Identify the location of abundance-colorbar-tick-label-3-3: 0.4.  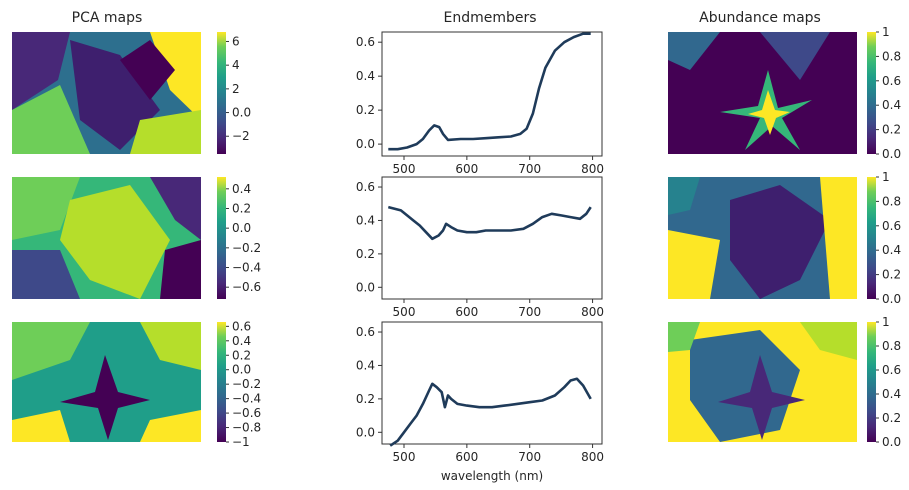
(891, 394).